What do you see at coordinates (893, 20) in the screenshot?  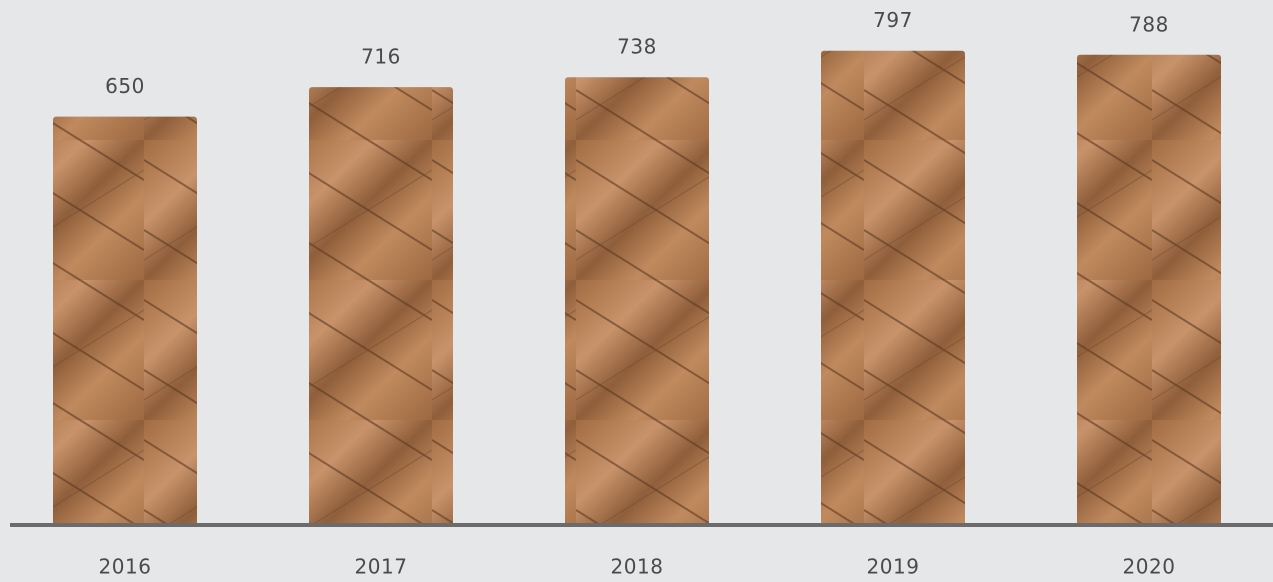 I see `value-label: 797` at bounding box center [893, 20].